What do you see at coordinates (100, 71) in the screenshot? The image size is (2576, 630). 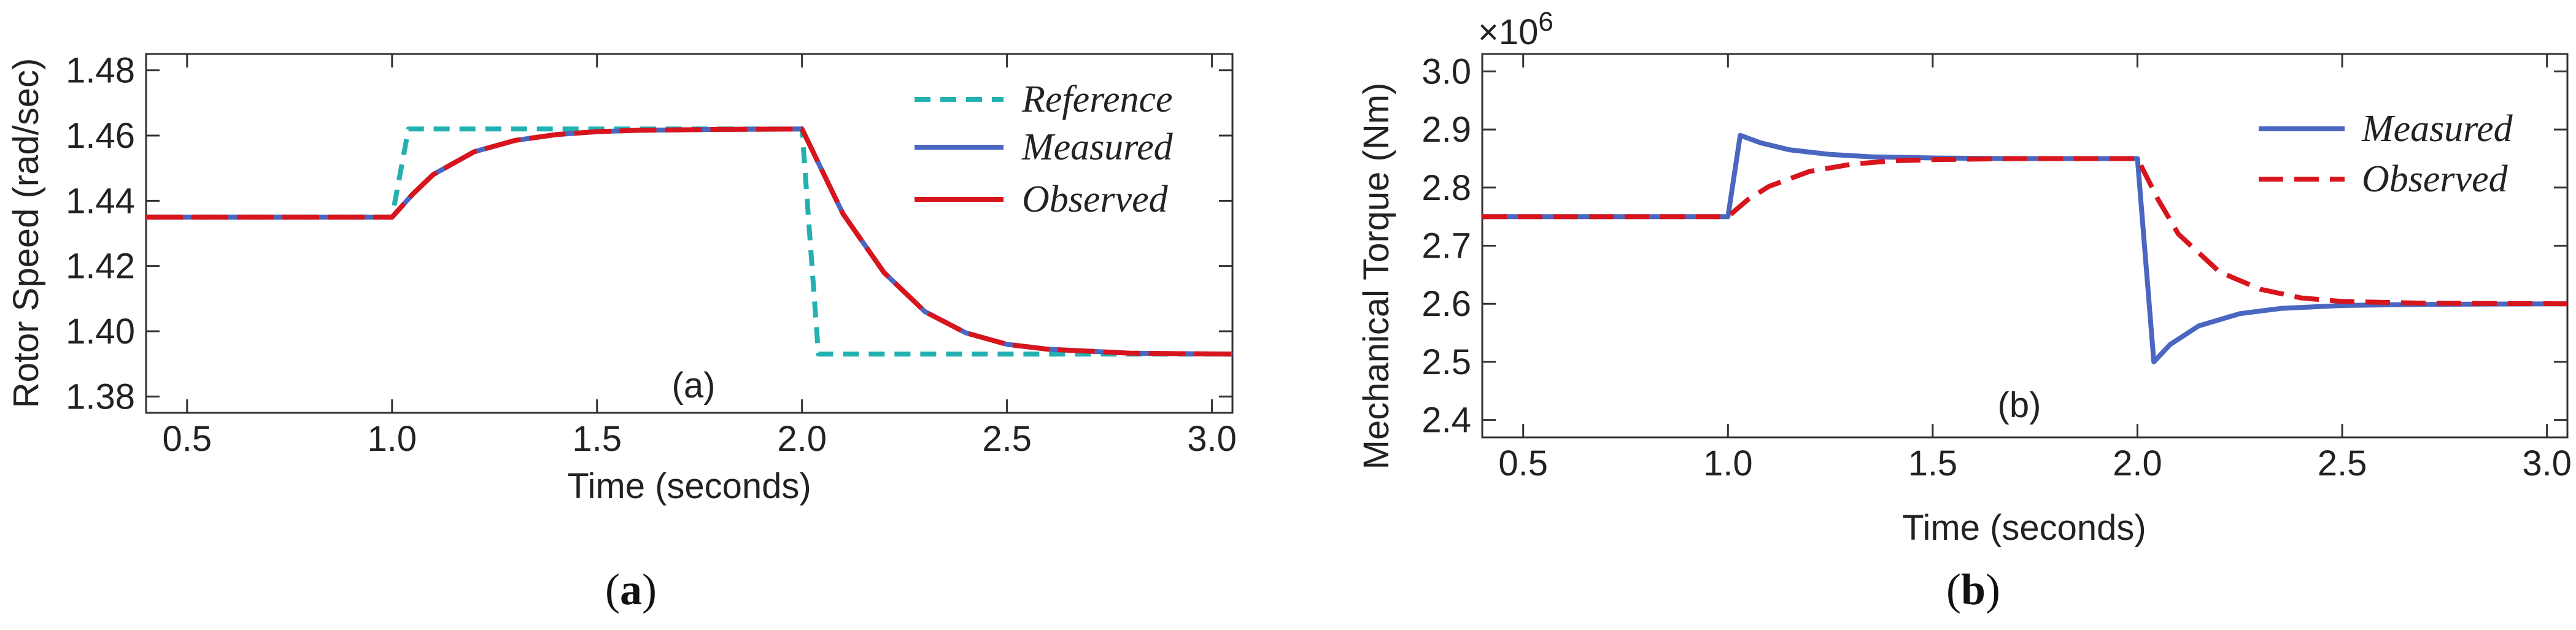 I see `y-tick-label: 1.48` at bounding box center [100, 71].